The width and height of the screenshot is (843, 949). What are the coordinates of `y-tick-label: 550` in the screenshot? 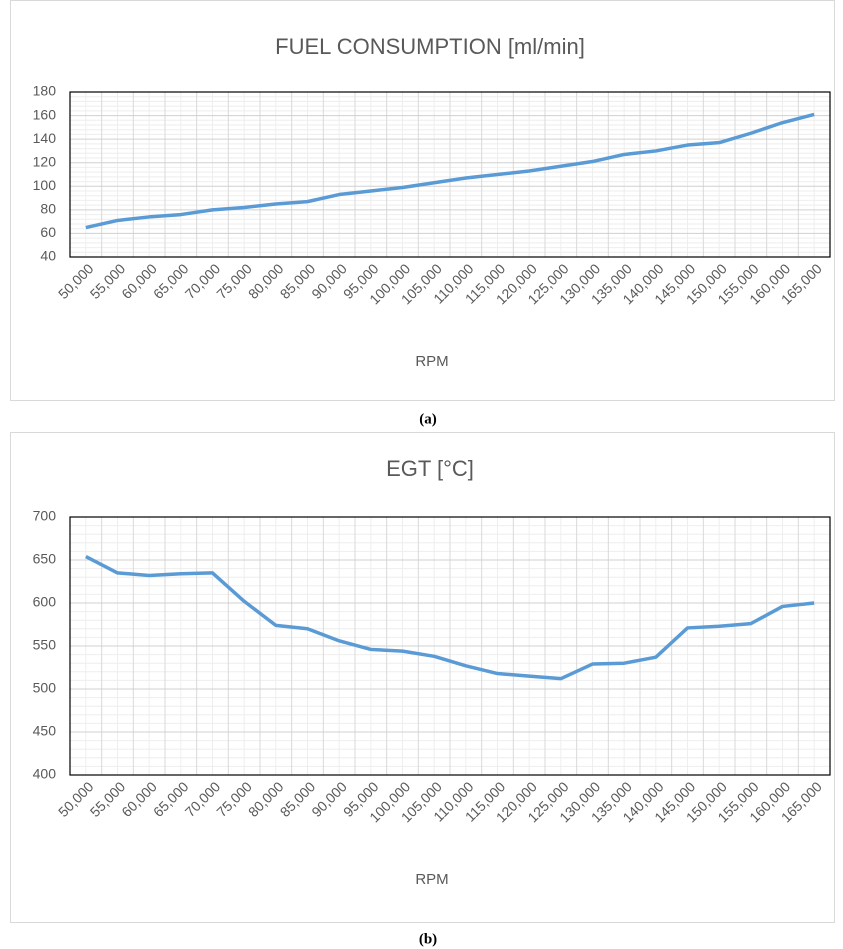 It's located at (45, 645).